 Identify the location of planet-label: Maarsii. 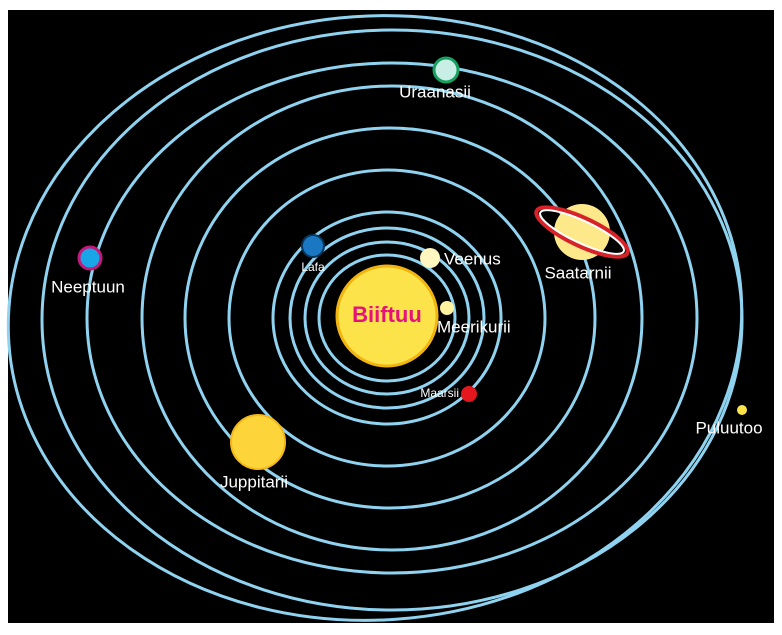
(439, 393).